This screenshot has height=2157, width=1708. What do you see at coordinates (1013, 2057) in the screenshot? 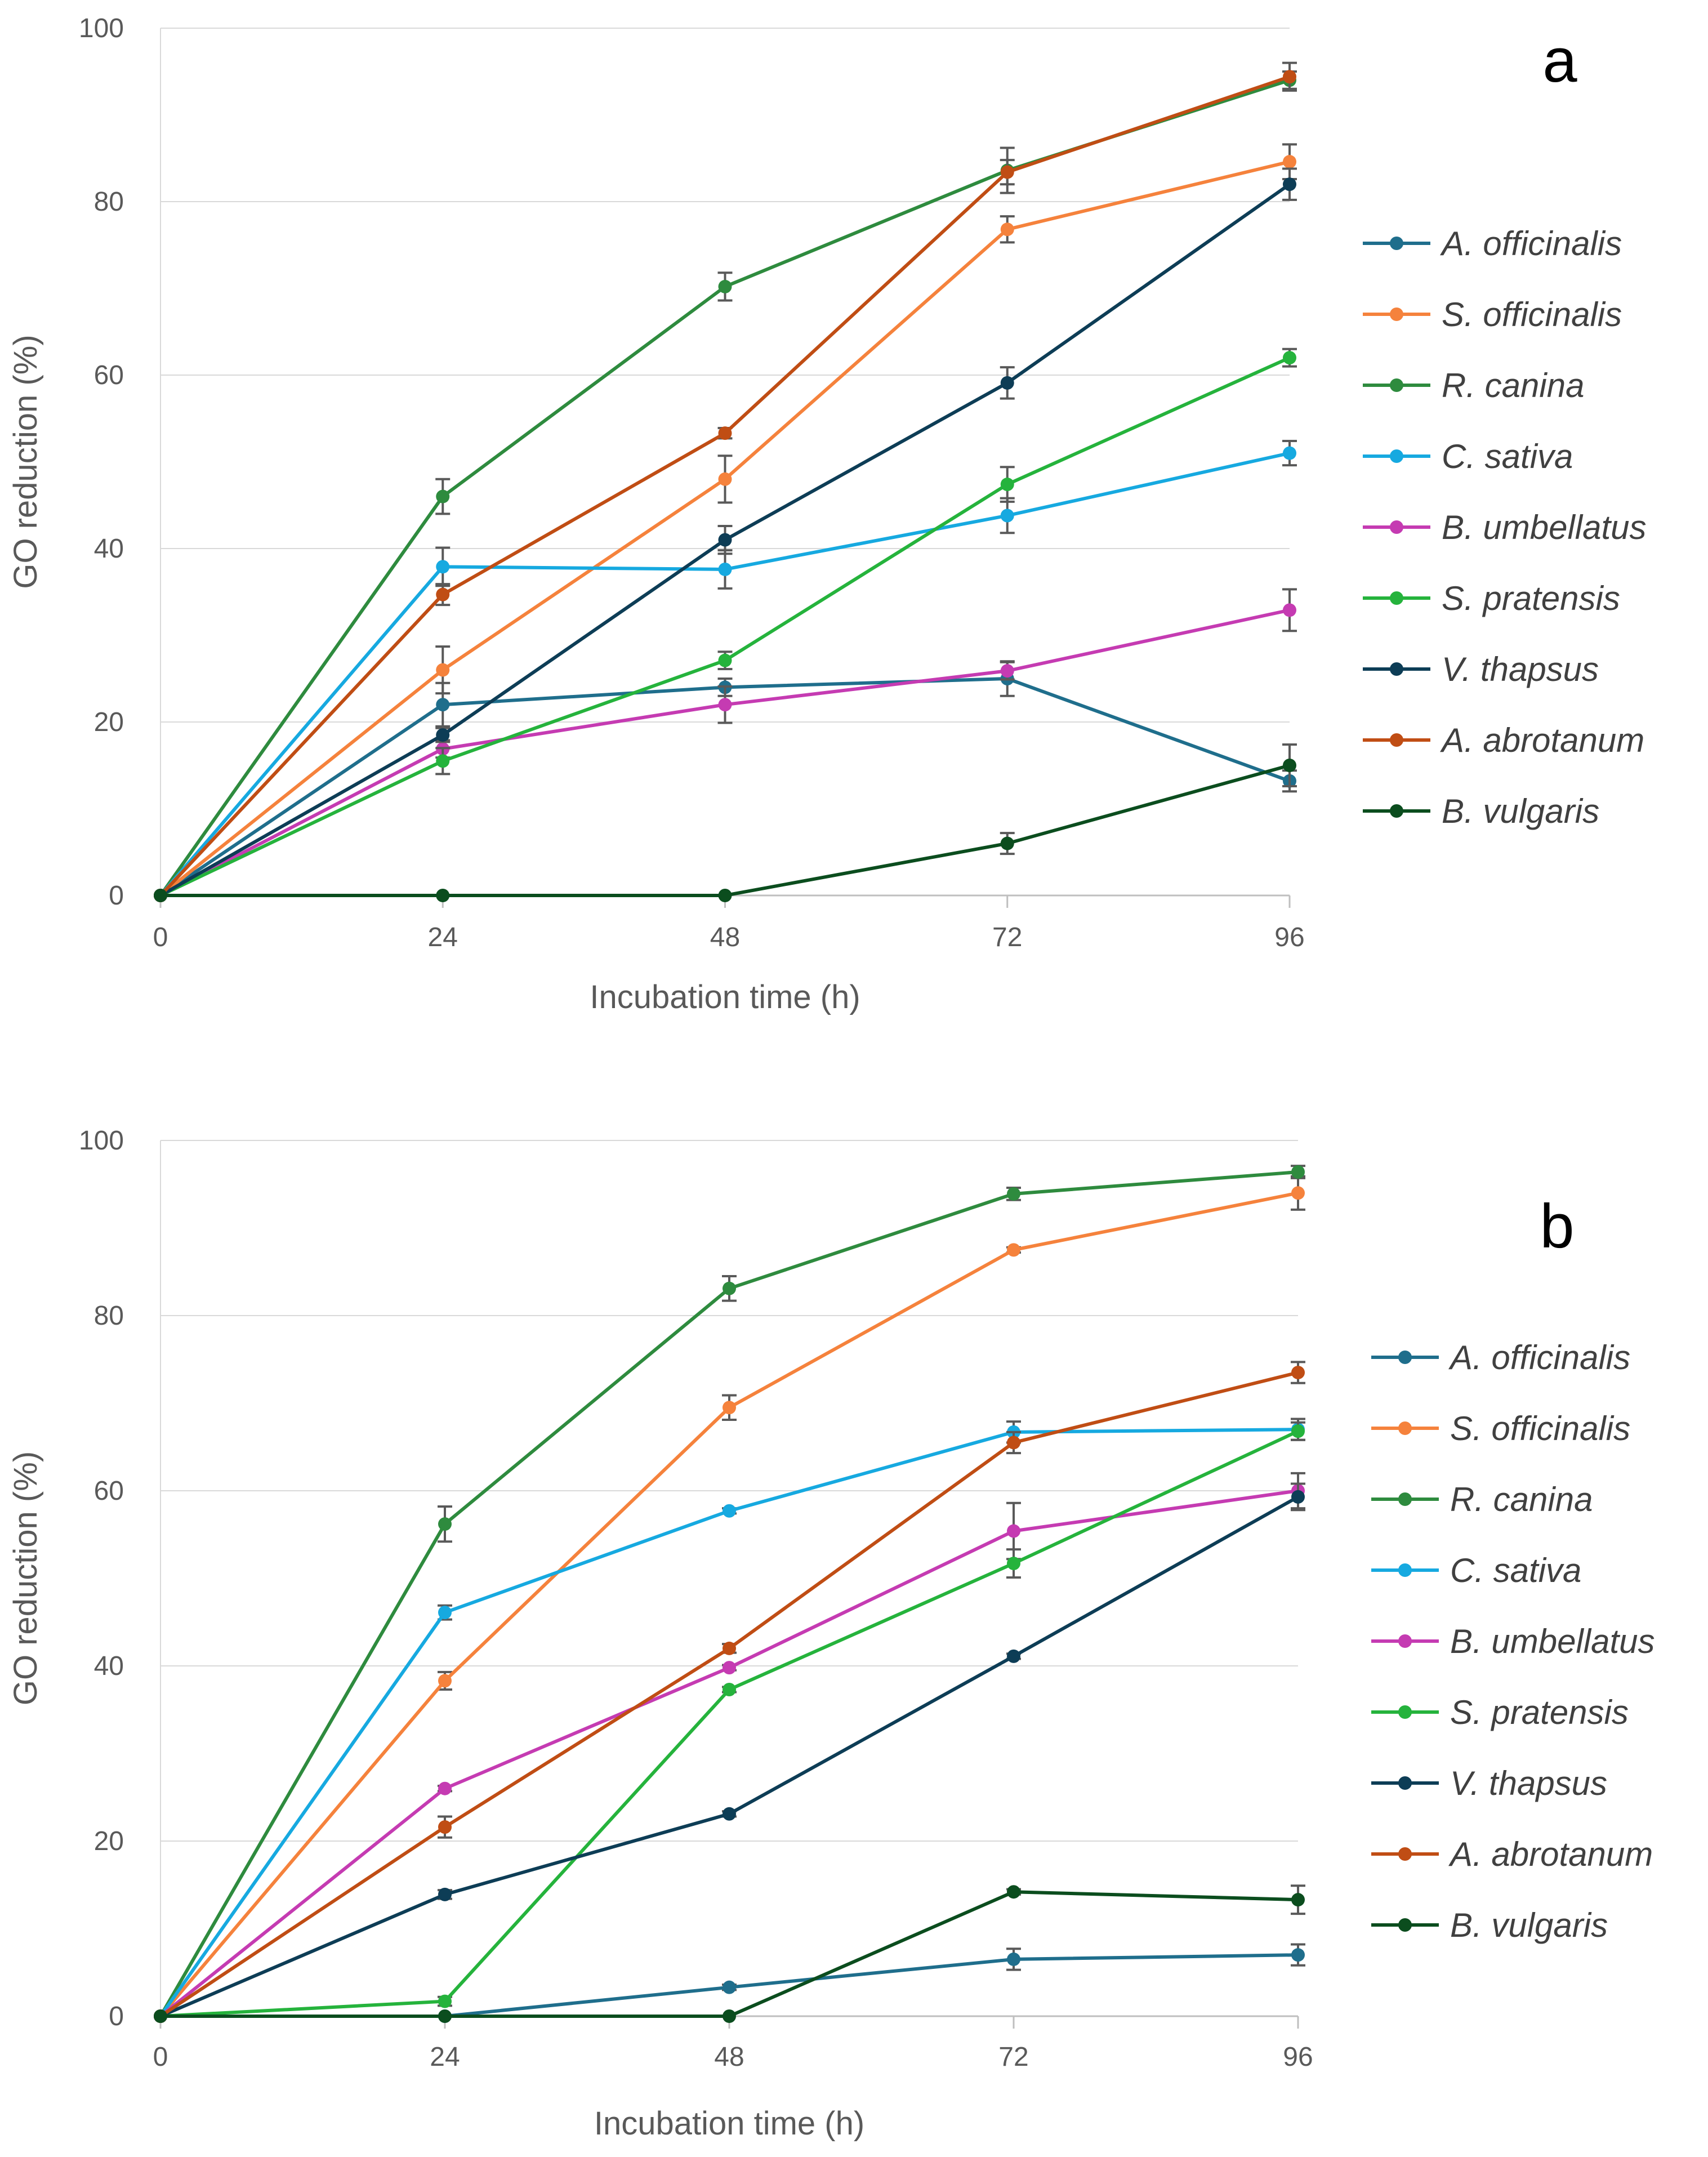
I see `x-tick-label: 72` at bounding box center [1013, 2057].